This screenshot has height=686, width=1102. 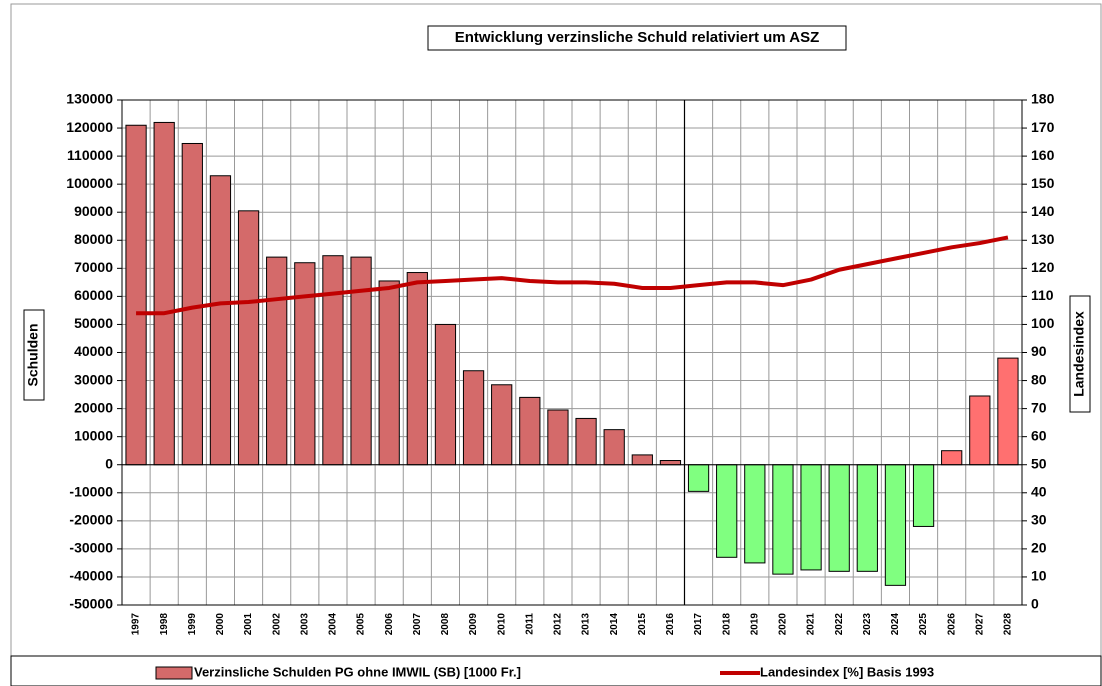 What do you see at coordinates (276, 624) in the screenshot?
I see `x-tick-label: 2002` at bounding box center [276, 624].